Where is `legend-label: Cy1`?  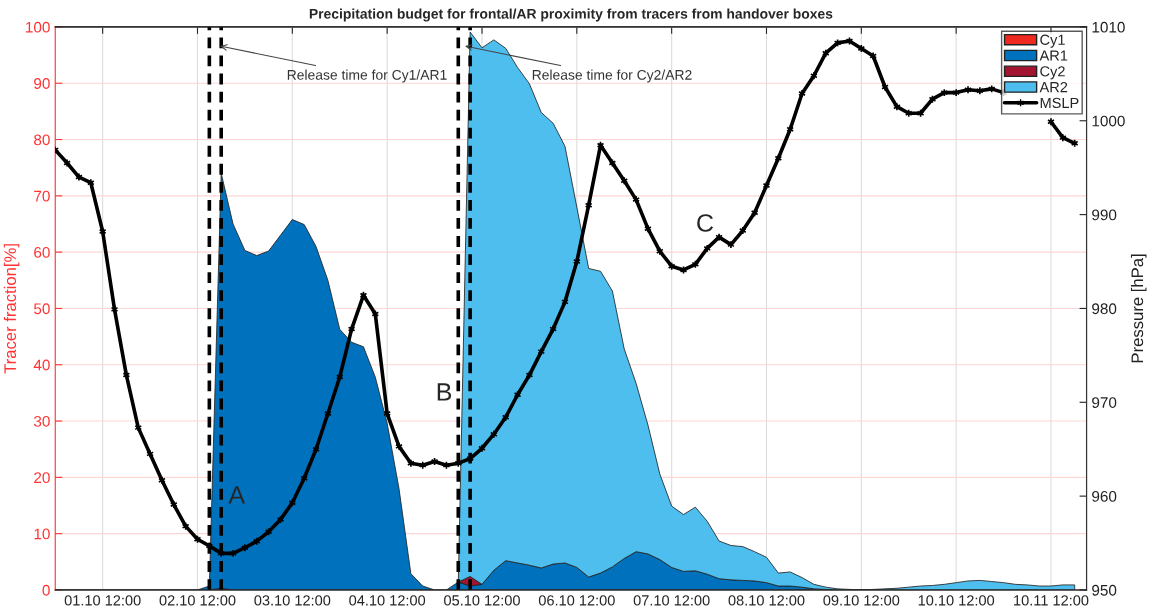 legend-label: Cy1 is located at coordinates (1052, 41).